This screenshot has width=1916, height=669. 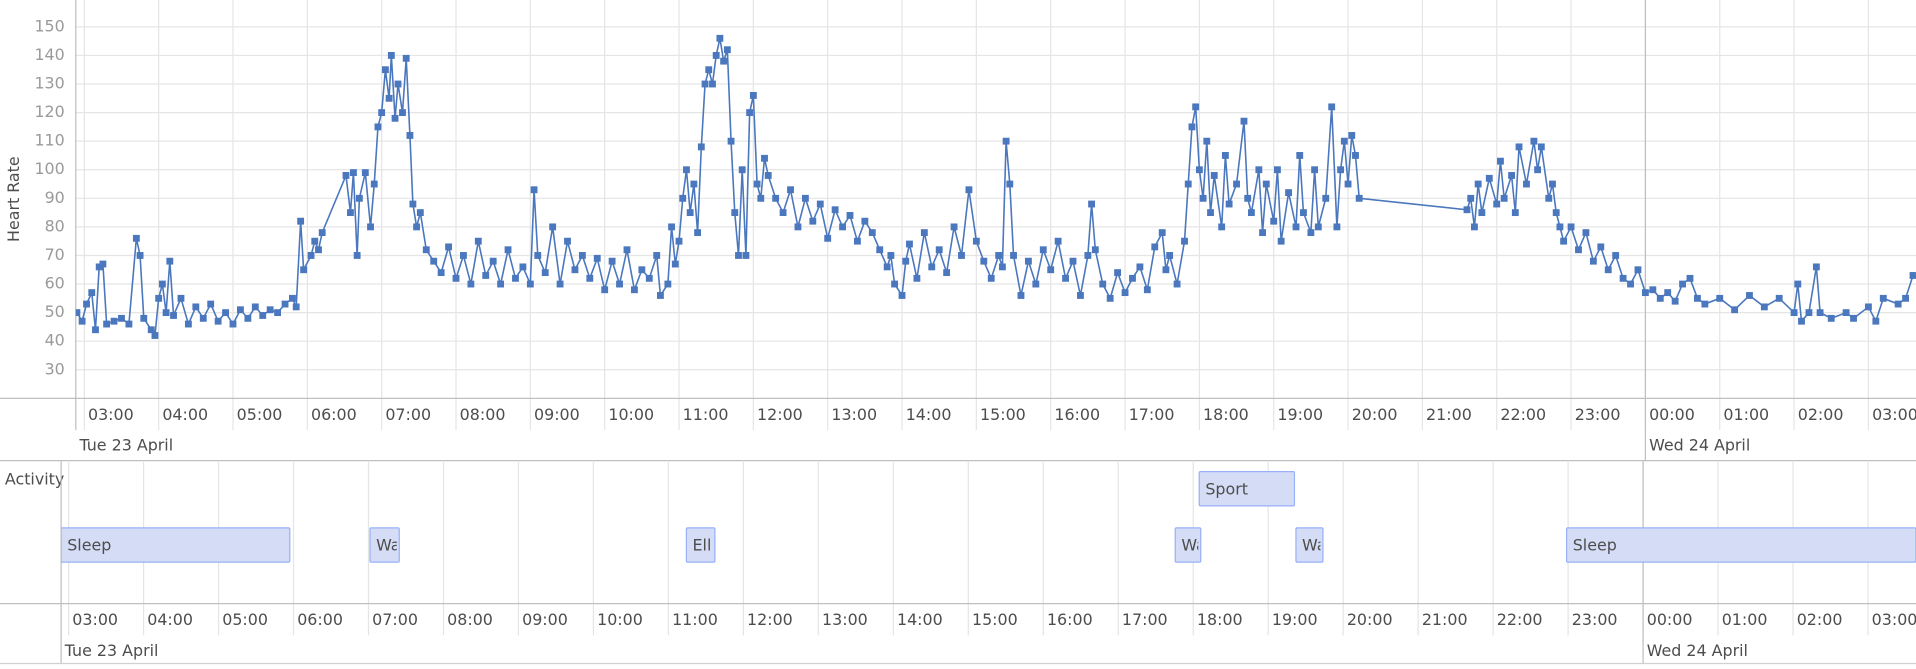 I want to click on x-tick-label: 01:00, so click(x=1745, y=619).